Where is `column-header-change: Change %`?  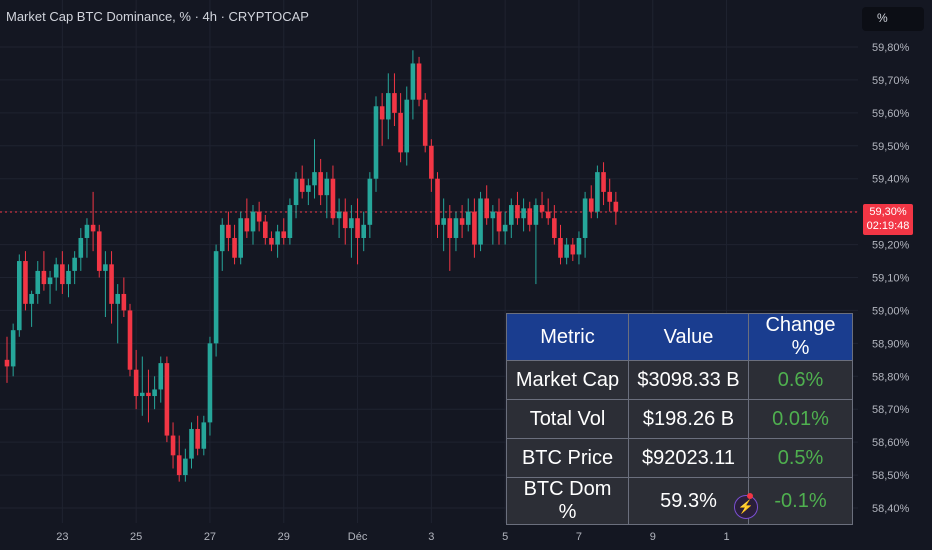
column-header-change: Change % is located at coordinates (800, 337).